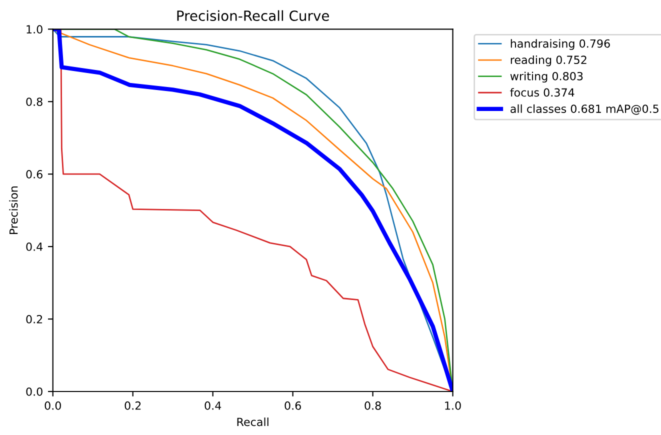  What do you see at coordinates (132, 405) in the screenshot?
I see `x-tick-label: 0.2` at bounding box center [132, 405].